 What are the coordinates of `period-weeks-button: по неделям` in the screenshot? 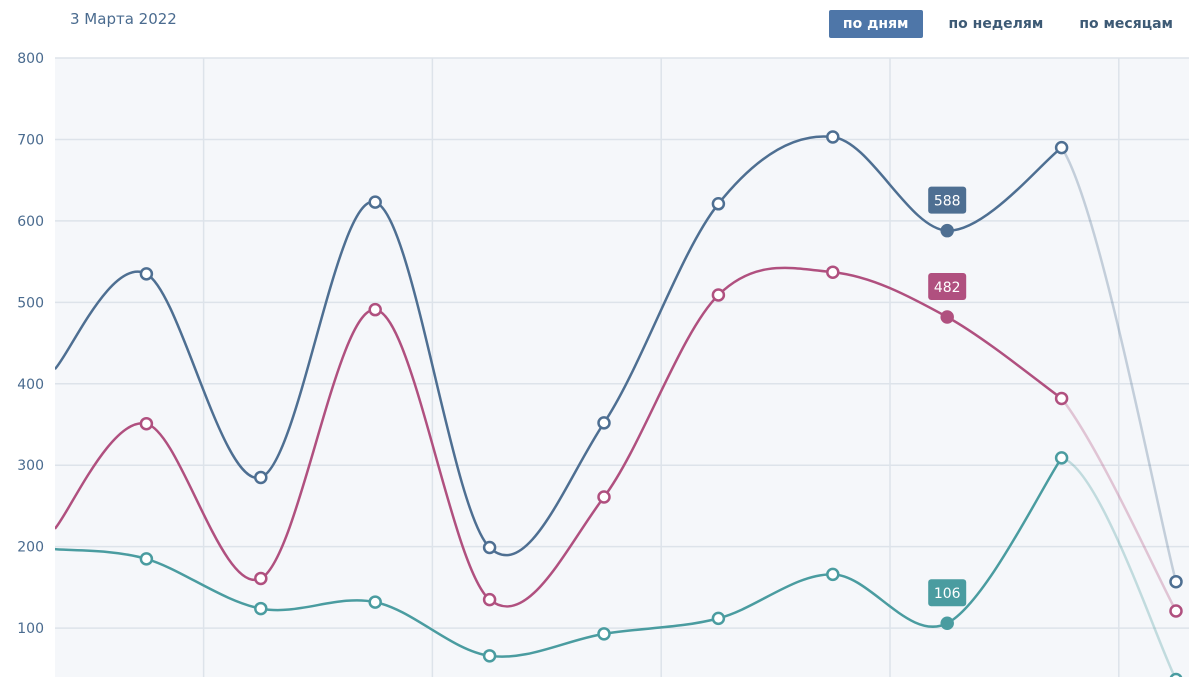 It's located at (996, 24).